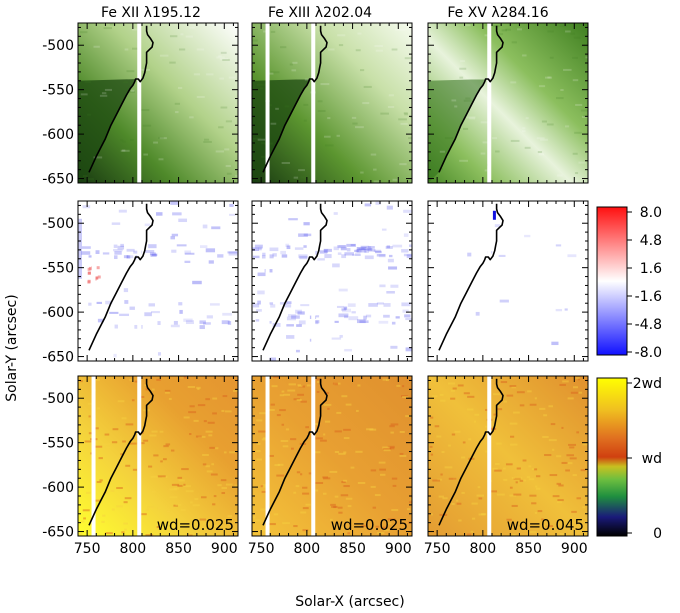 This screenshot has height=613, width=680. I want to click on panel-image, so click(332, 456).